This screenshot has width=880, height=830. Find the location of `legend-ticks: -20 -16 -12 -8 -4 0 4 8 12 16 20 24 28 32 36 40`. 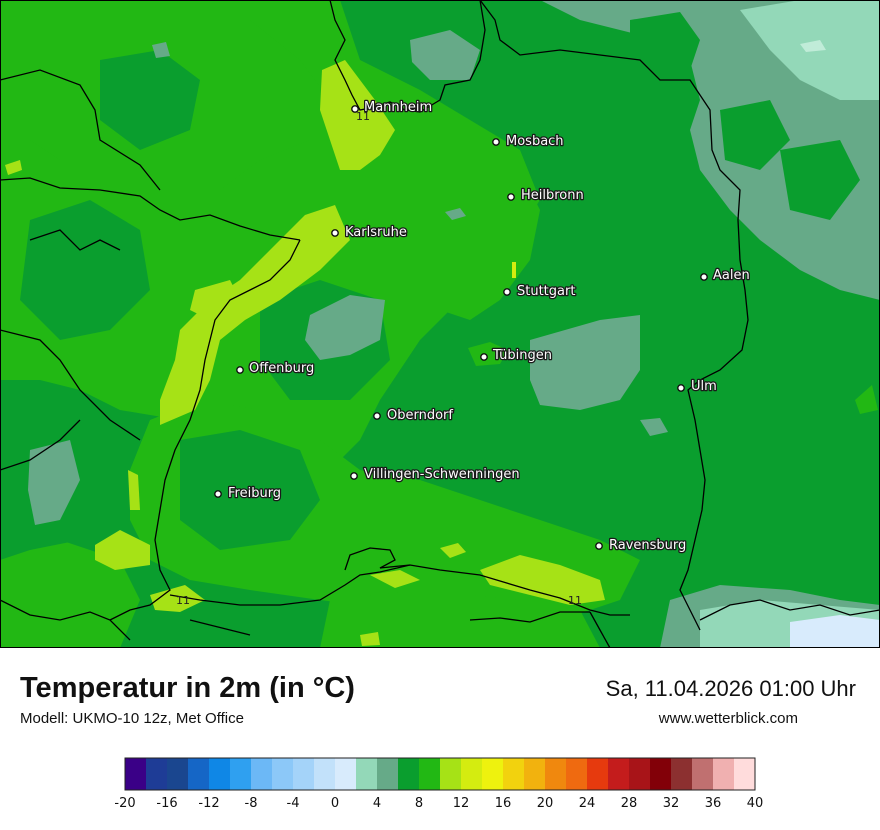

legend-ticks: -20 -16 -12 -8 -4 0 4 8 12 16 20 24 28 32 36 40 is located at coordinates (438, 803).